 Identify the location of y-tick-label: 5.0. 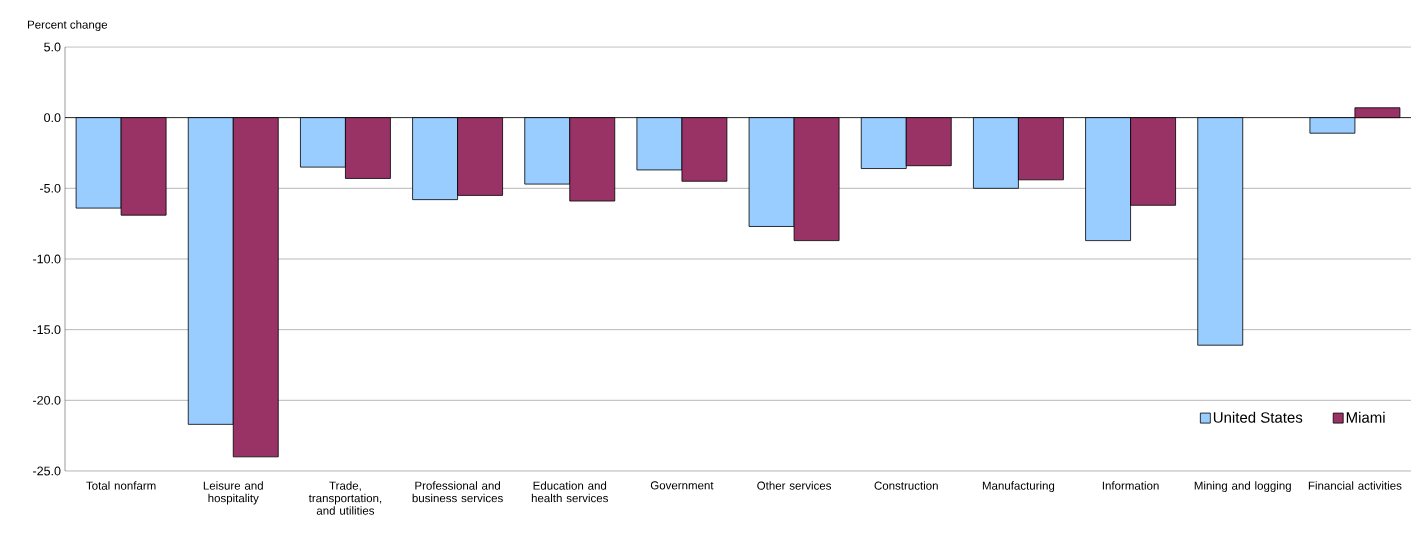
(52, 47).